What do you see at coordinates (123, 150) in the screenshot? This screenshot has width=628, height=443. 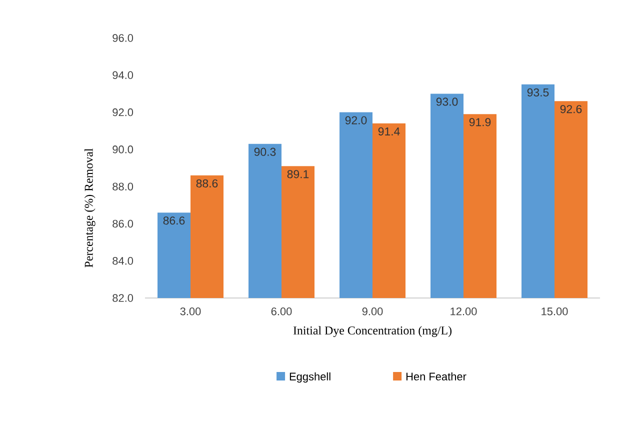 I see `y-tick-label: 90.0` at bounding box center [123, 150].